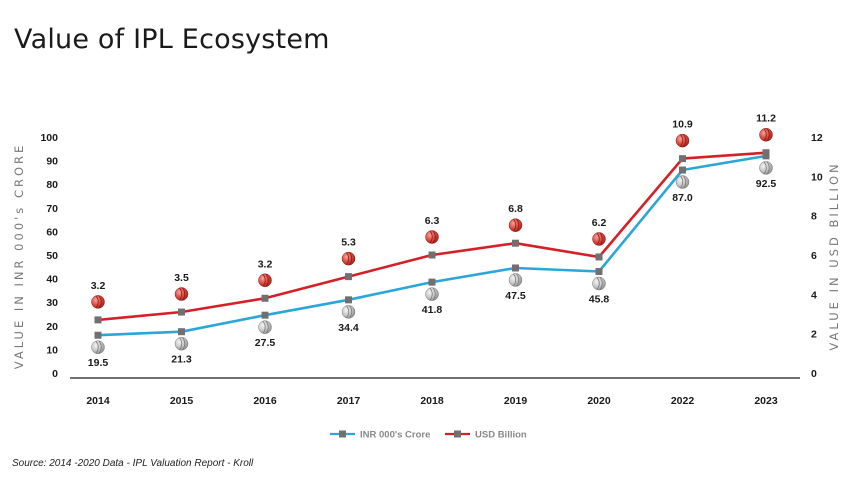 The height and width of the screenshot is (480, 861). I want to click on x-tick-label: 2015, so click(182, 401).